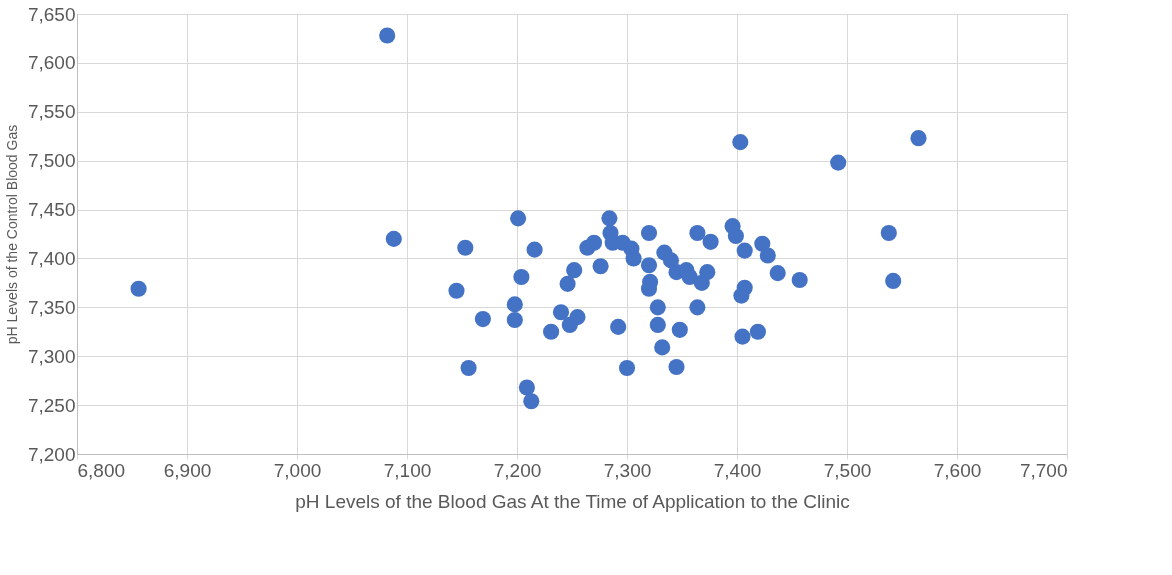 The height and width of the screenshot is (575, 1172). I want to click on y-tick-label: 7,200, so click(51, 454).